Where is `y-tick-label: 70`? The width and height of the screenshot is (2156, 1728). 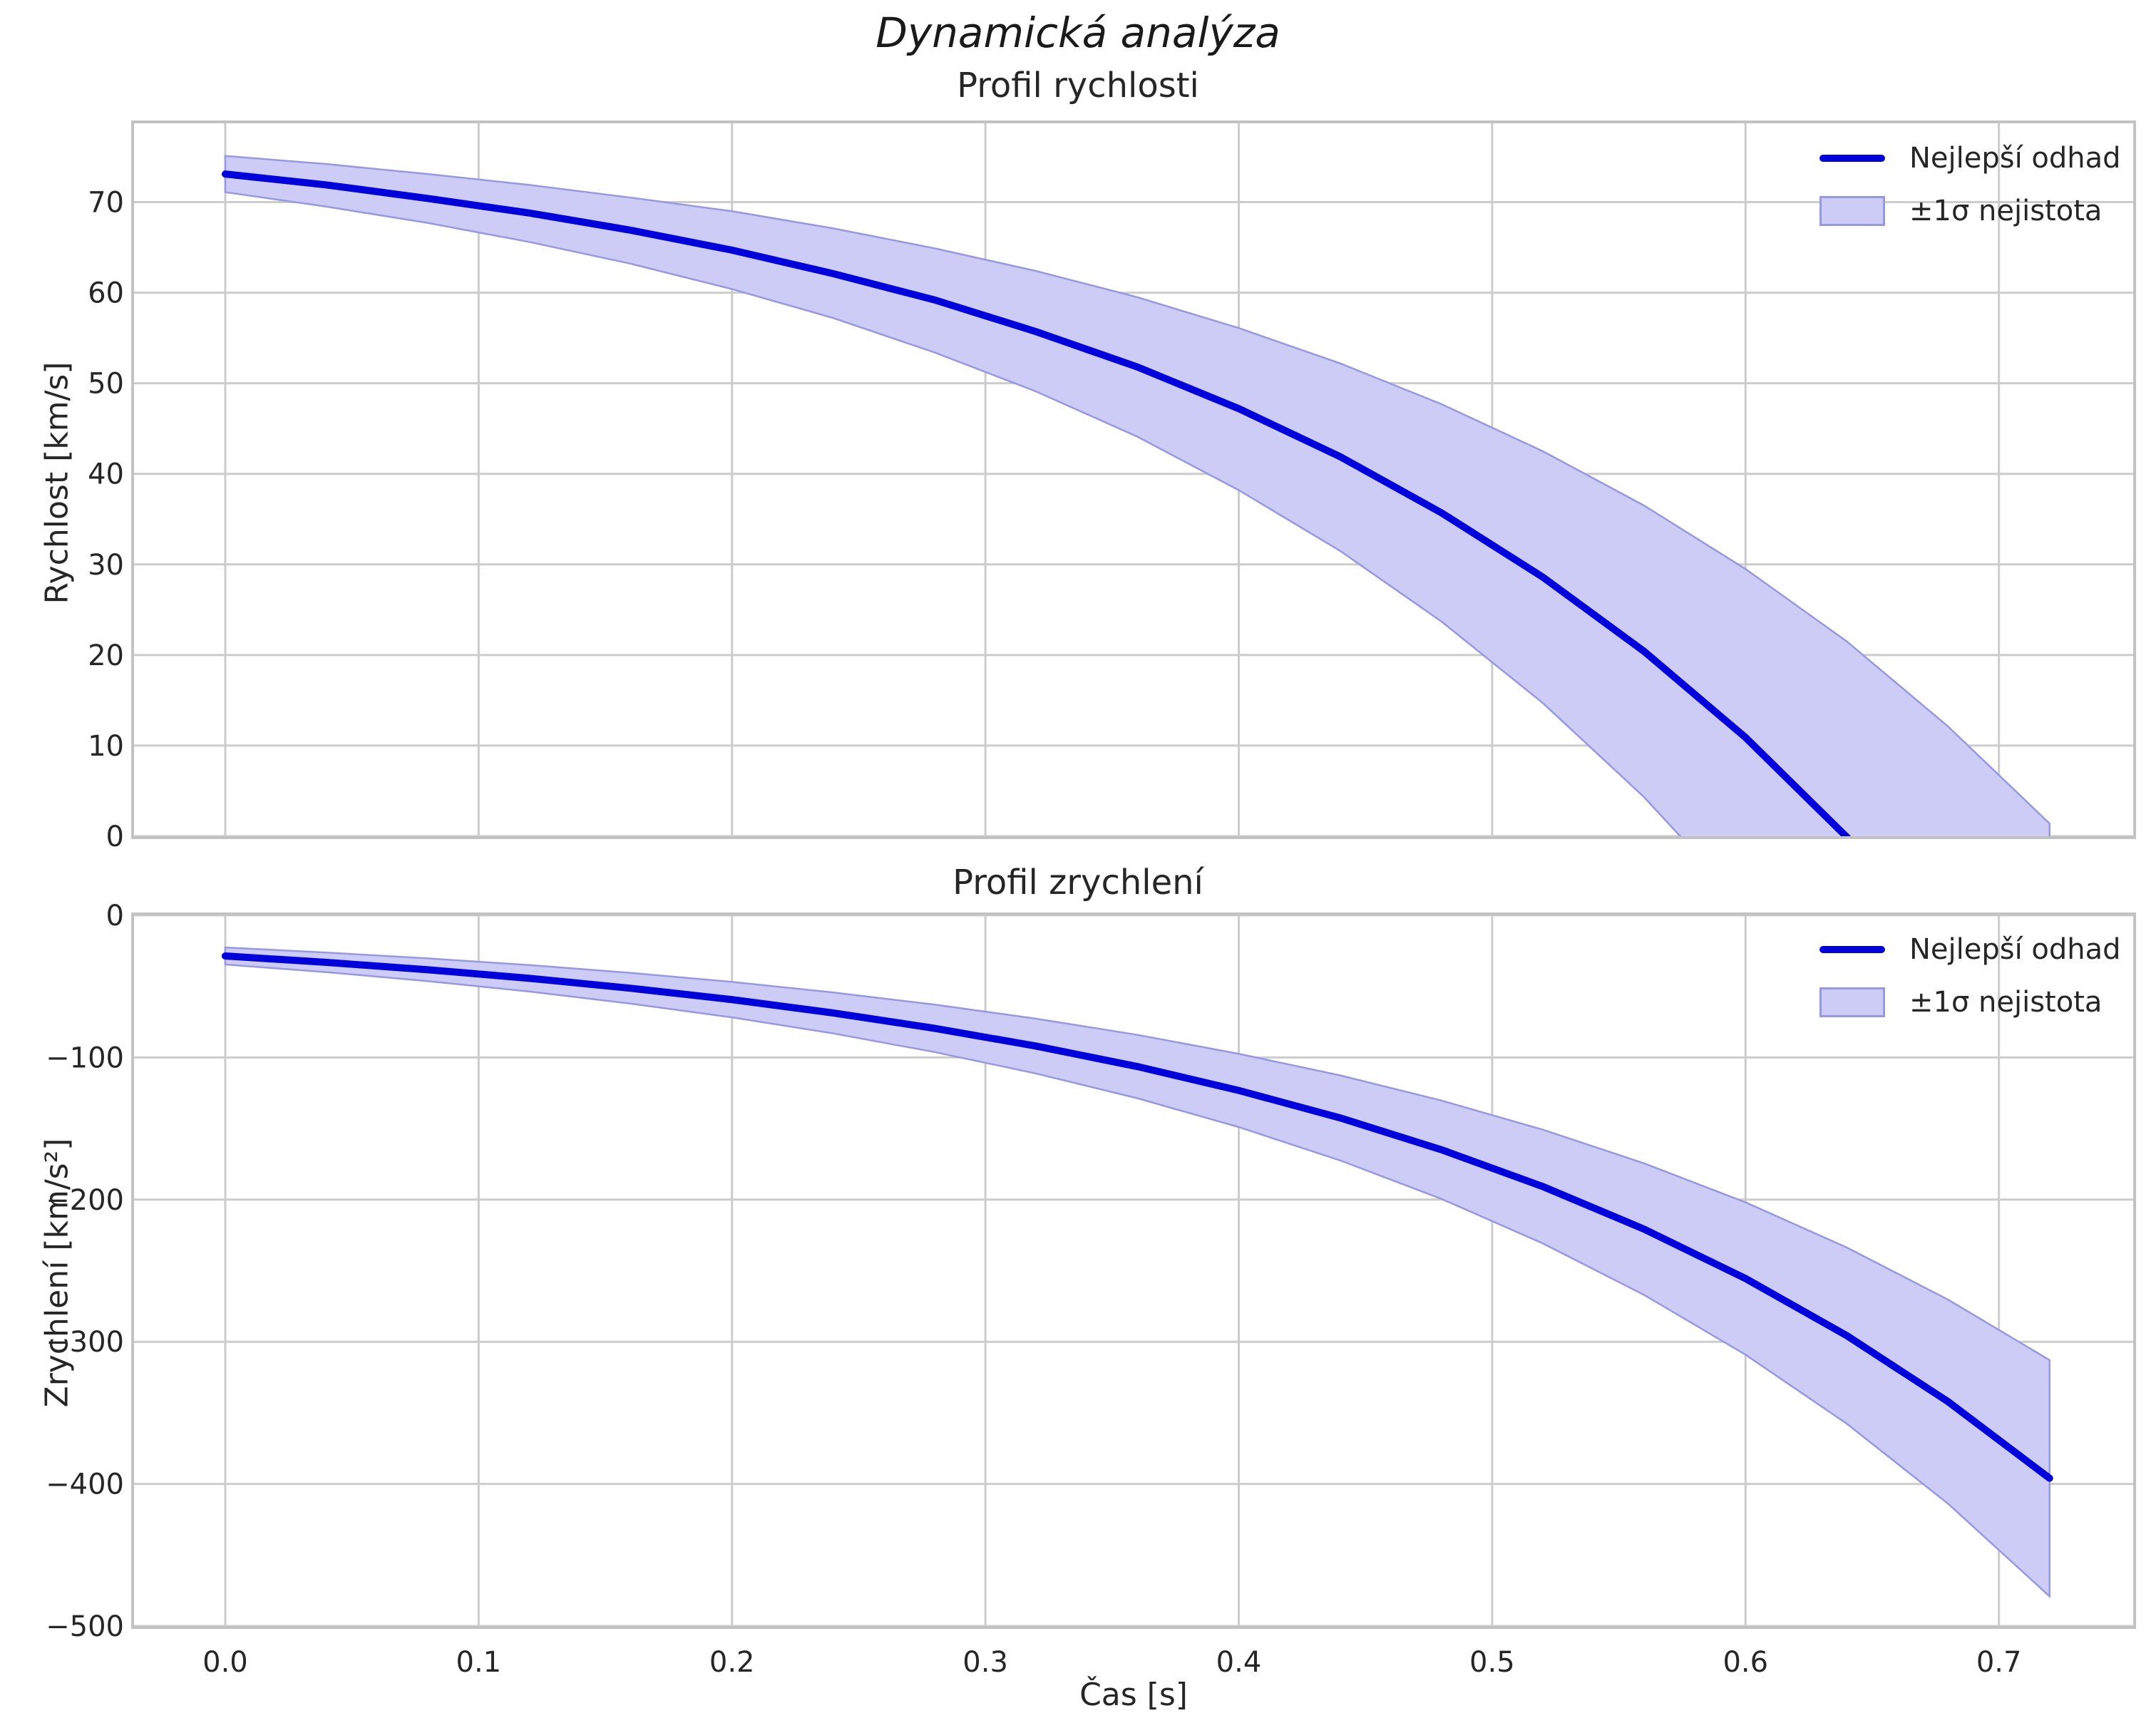
y-tick-label: 70 is located at coordinates (106, 203).